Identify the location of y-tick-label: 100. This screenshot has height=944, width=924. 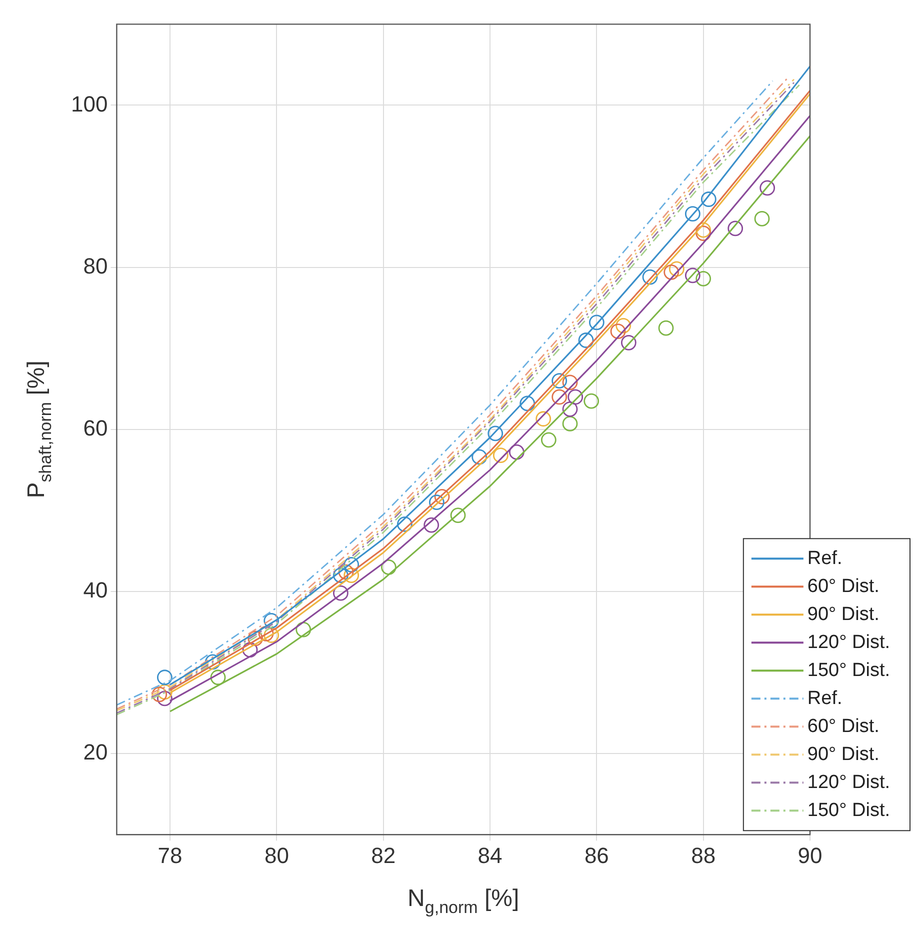
(89, 103).